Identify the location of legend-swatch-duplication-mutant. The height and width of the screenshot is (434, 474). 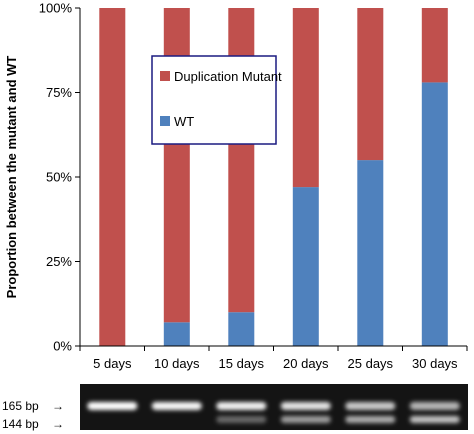
(165, 76).